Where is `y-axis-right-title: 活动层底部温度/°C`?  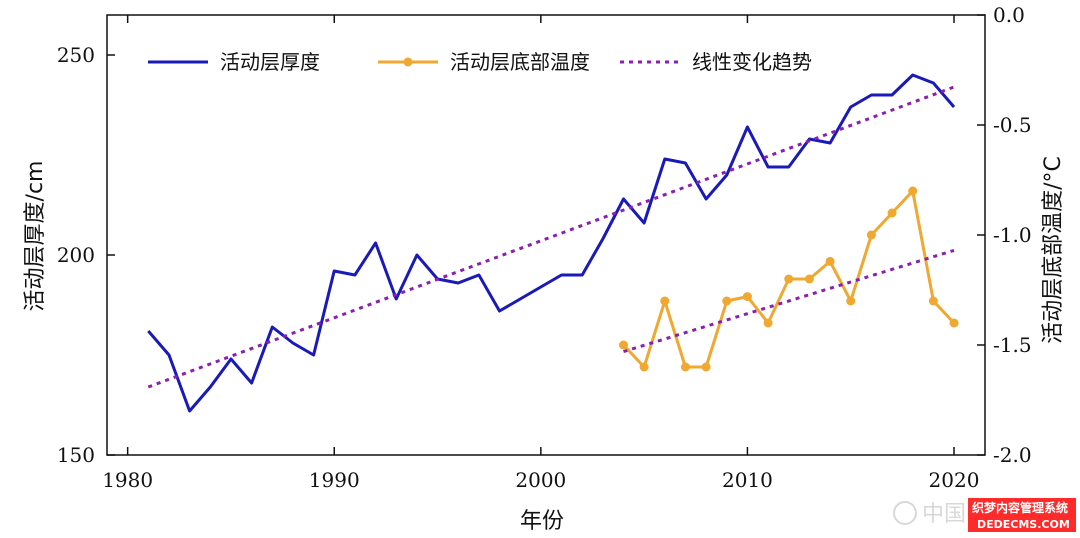 y-axis-right-title: 活动层底部温度/°C is located at coordinates (1053, 250).